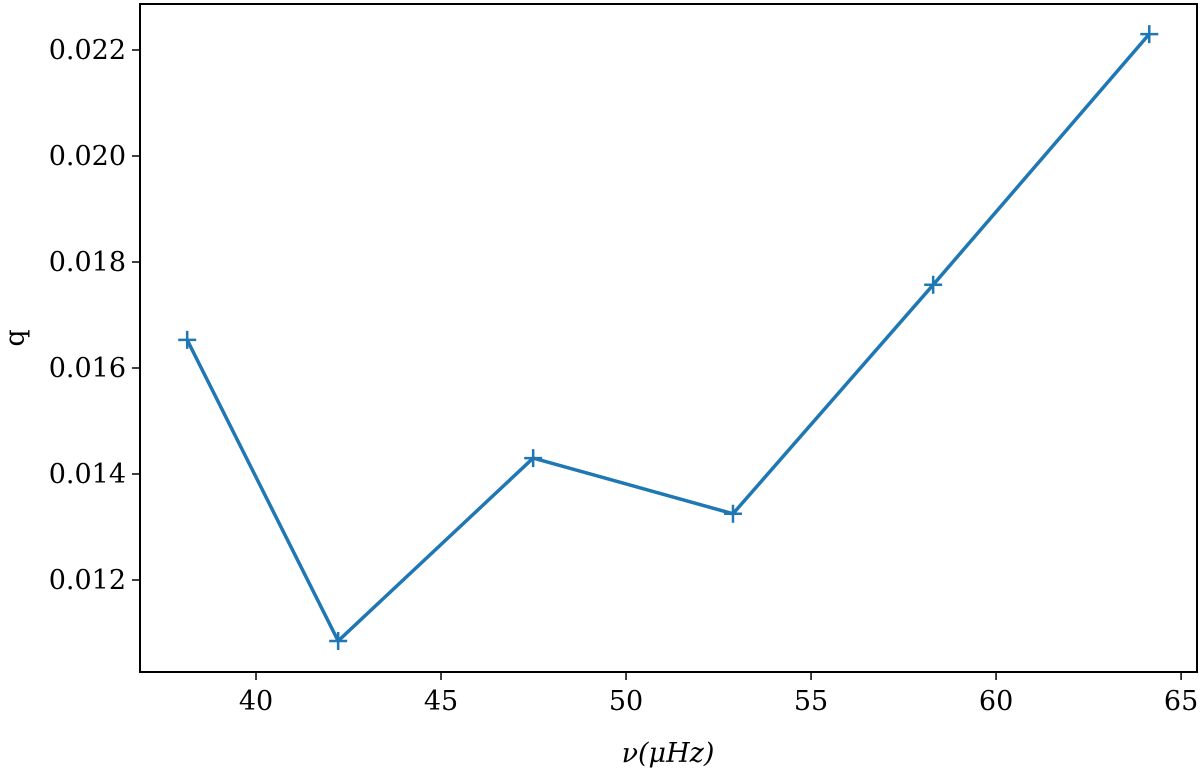 This screenshot has height=782, width=1200. Describe the element at coordinates (87, 580) in the screenshot. I see `y-tick-label: 0.012` at that location.